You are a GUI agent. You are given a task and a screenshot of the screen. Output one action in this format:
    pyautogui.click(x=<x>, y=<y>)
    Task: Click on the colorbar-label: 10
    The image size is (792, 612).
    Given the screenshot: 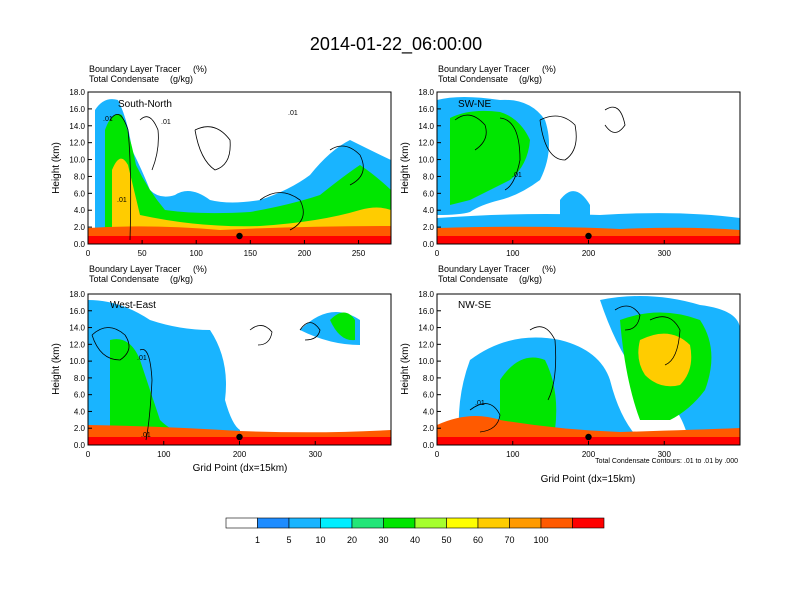 What is the action you would take?
    pyautogui.click(x=320, y=540)
    